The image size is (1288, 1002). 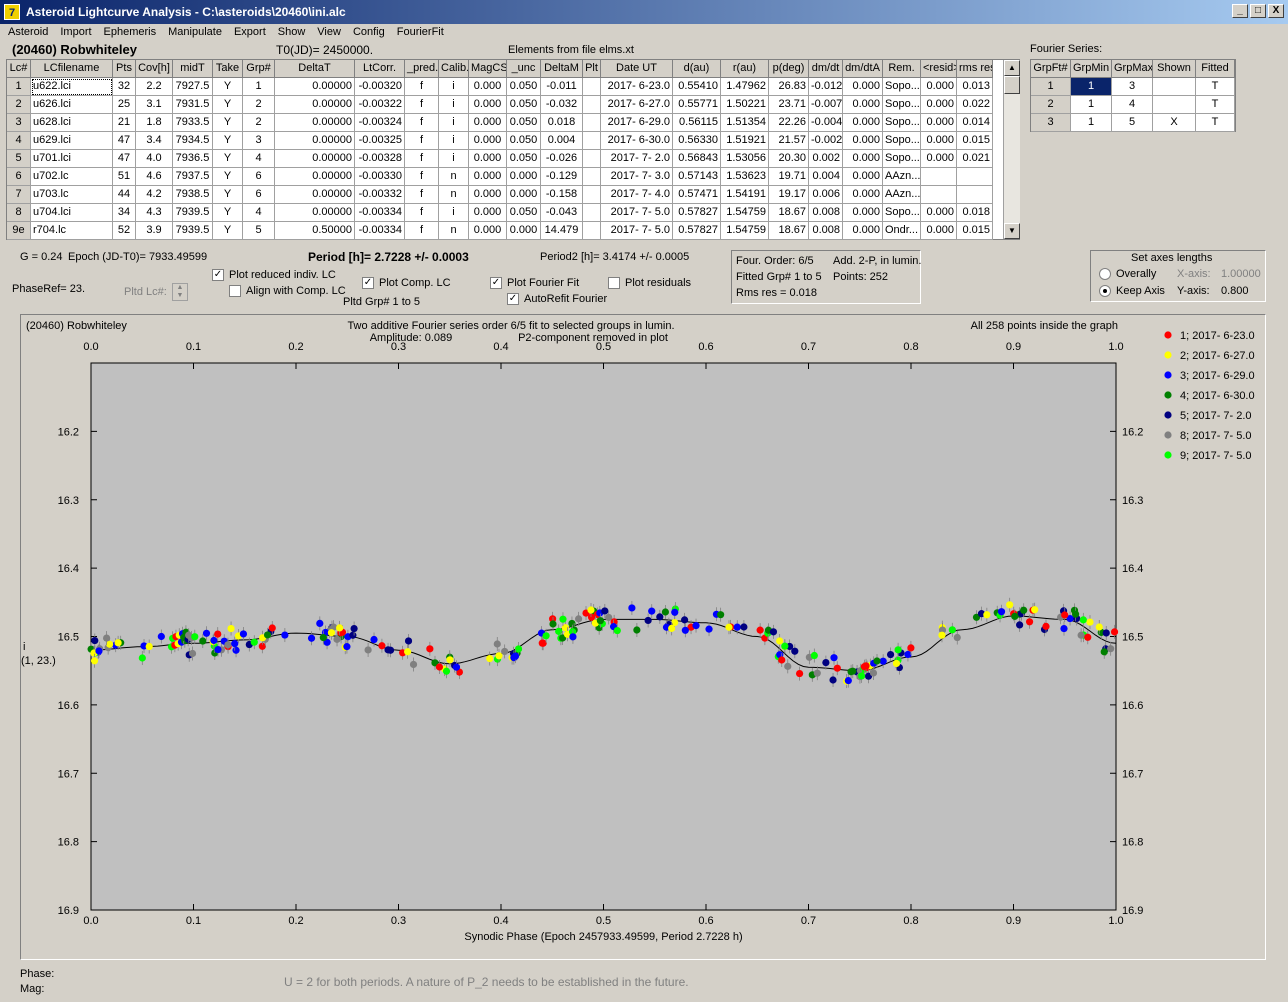 I want to click on check-reduced: ✓ Plot reduced indiv. LC, so click(x=274, y=275).